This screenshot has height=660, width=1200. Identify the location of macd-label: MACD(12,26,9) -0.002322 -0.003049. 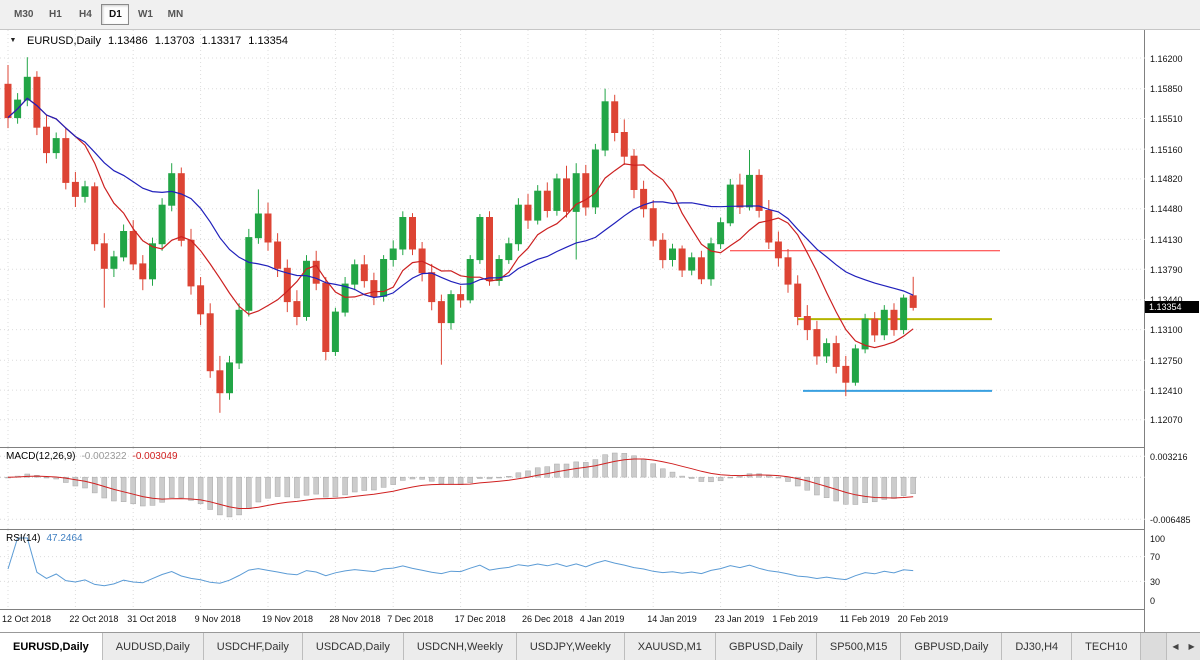
(92, 456).